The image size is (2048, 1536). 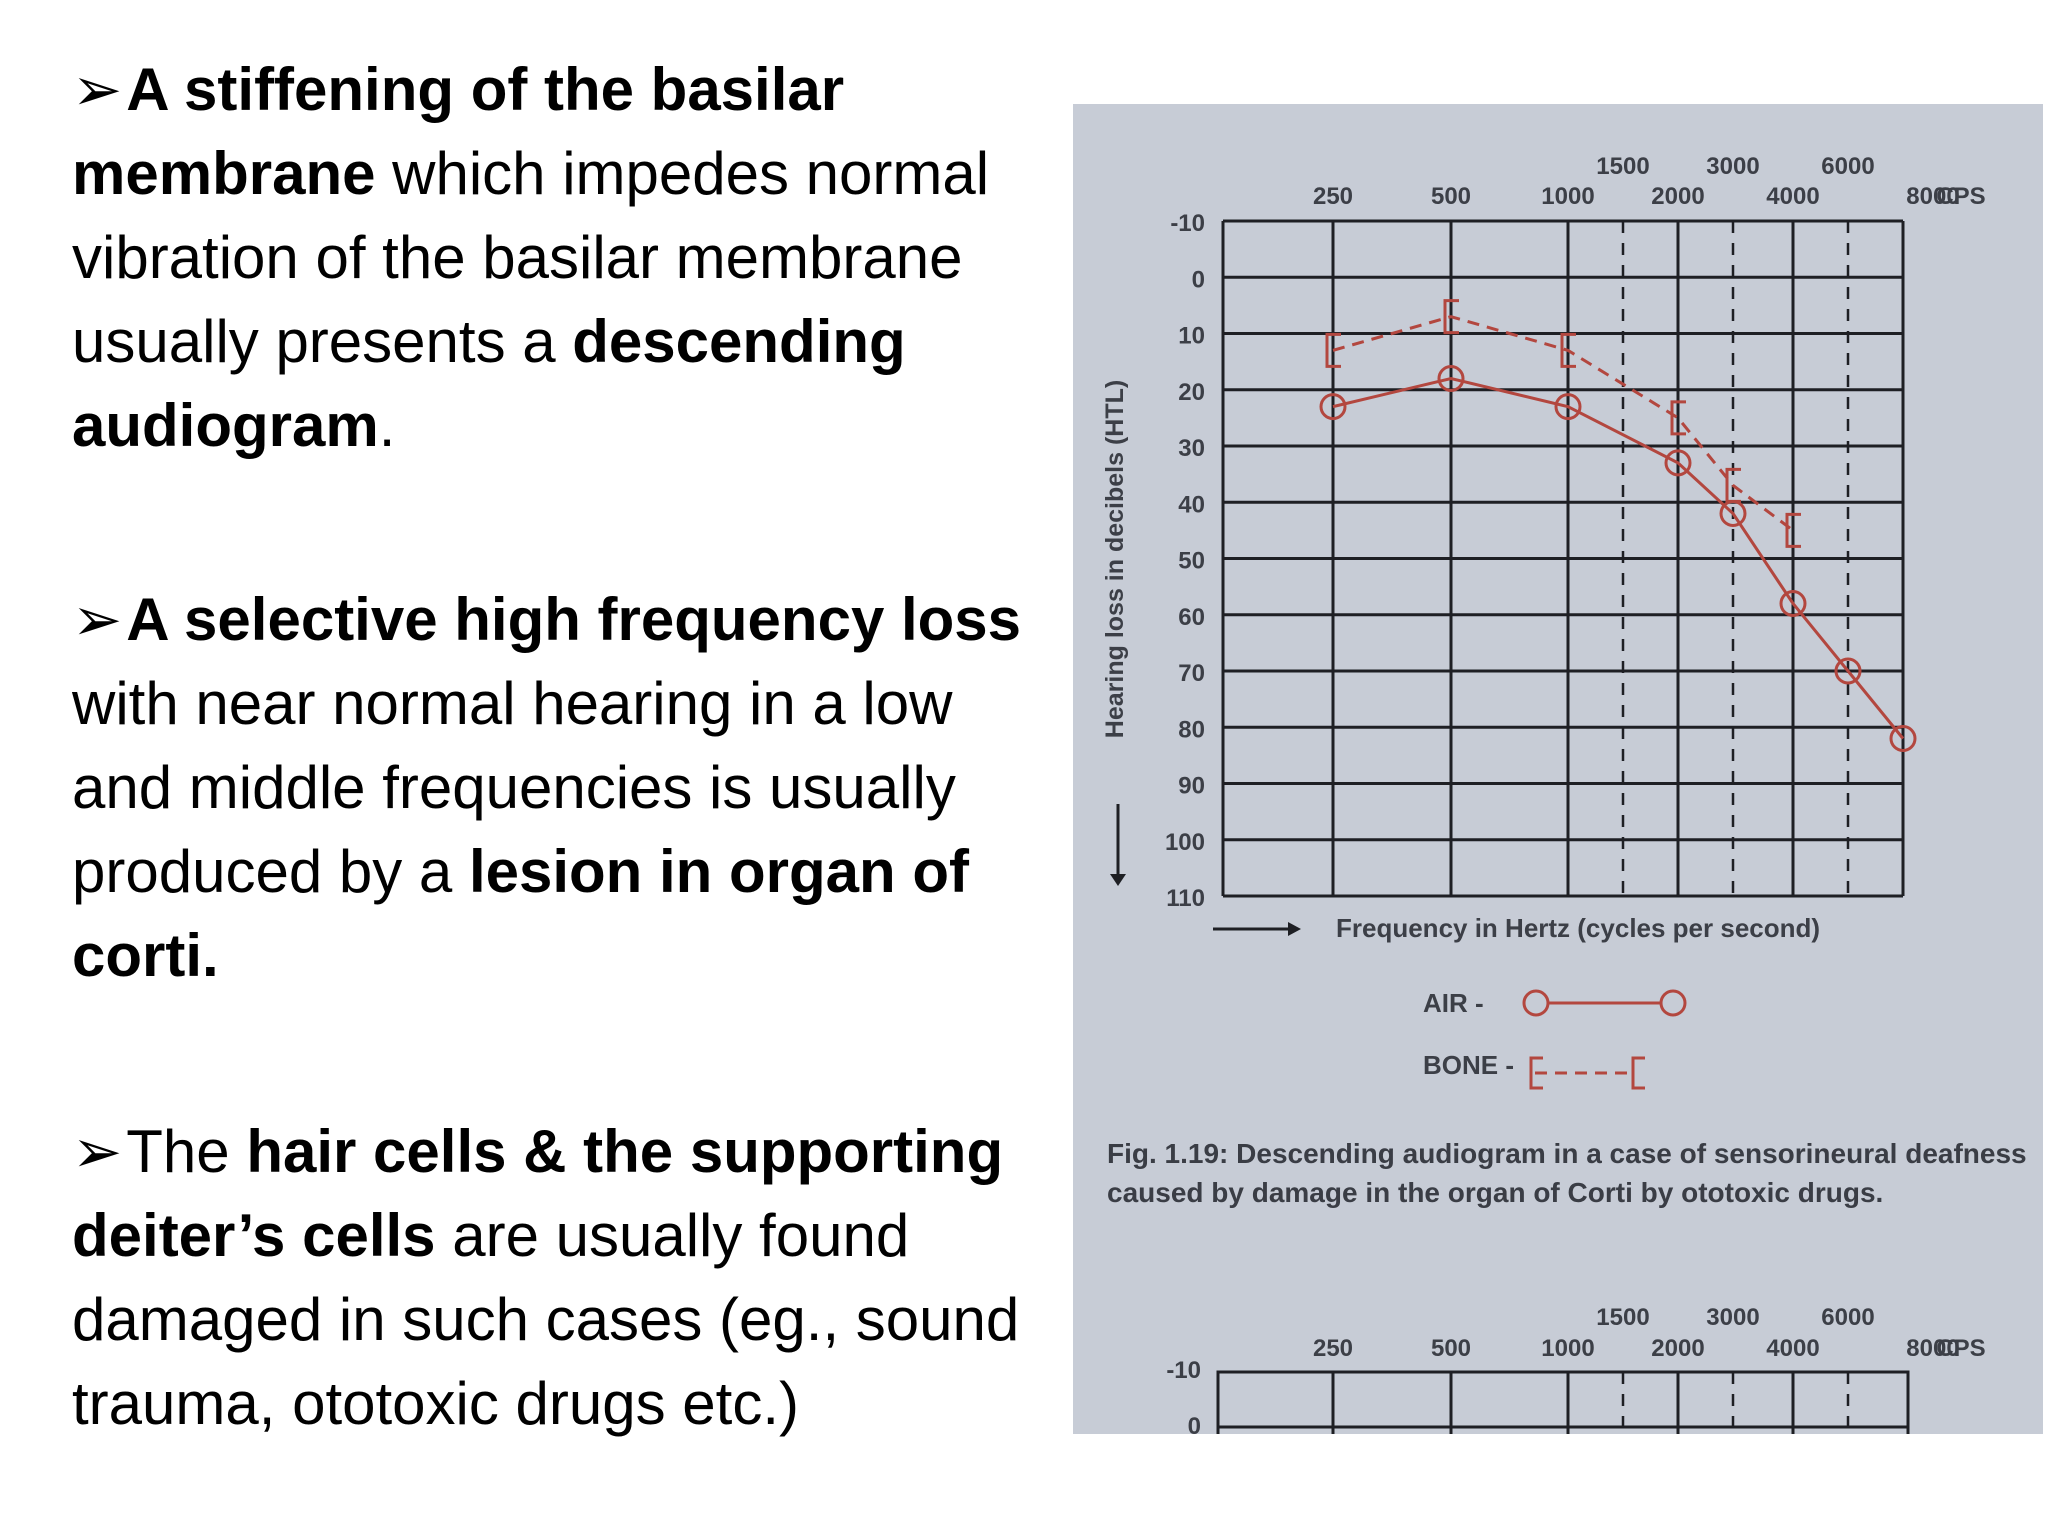 I want to click on second-chart-x-tick: 250, so click(x=1333, y=1348).